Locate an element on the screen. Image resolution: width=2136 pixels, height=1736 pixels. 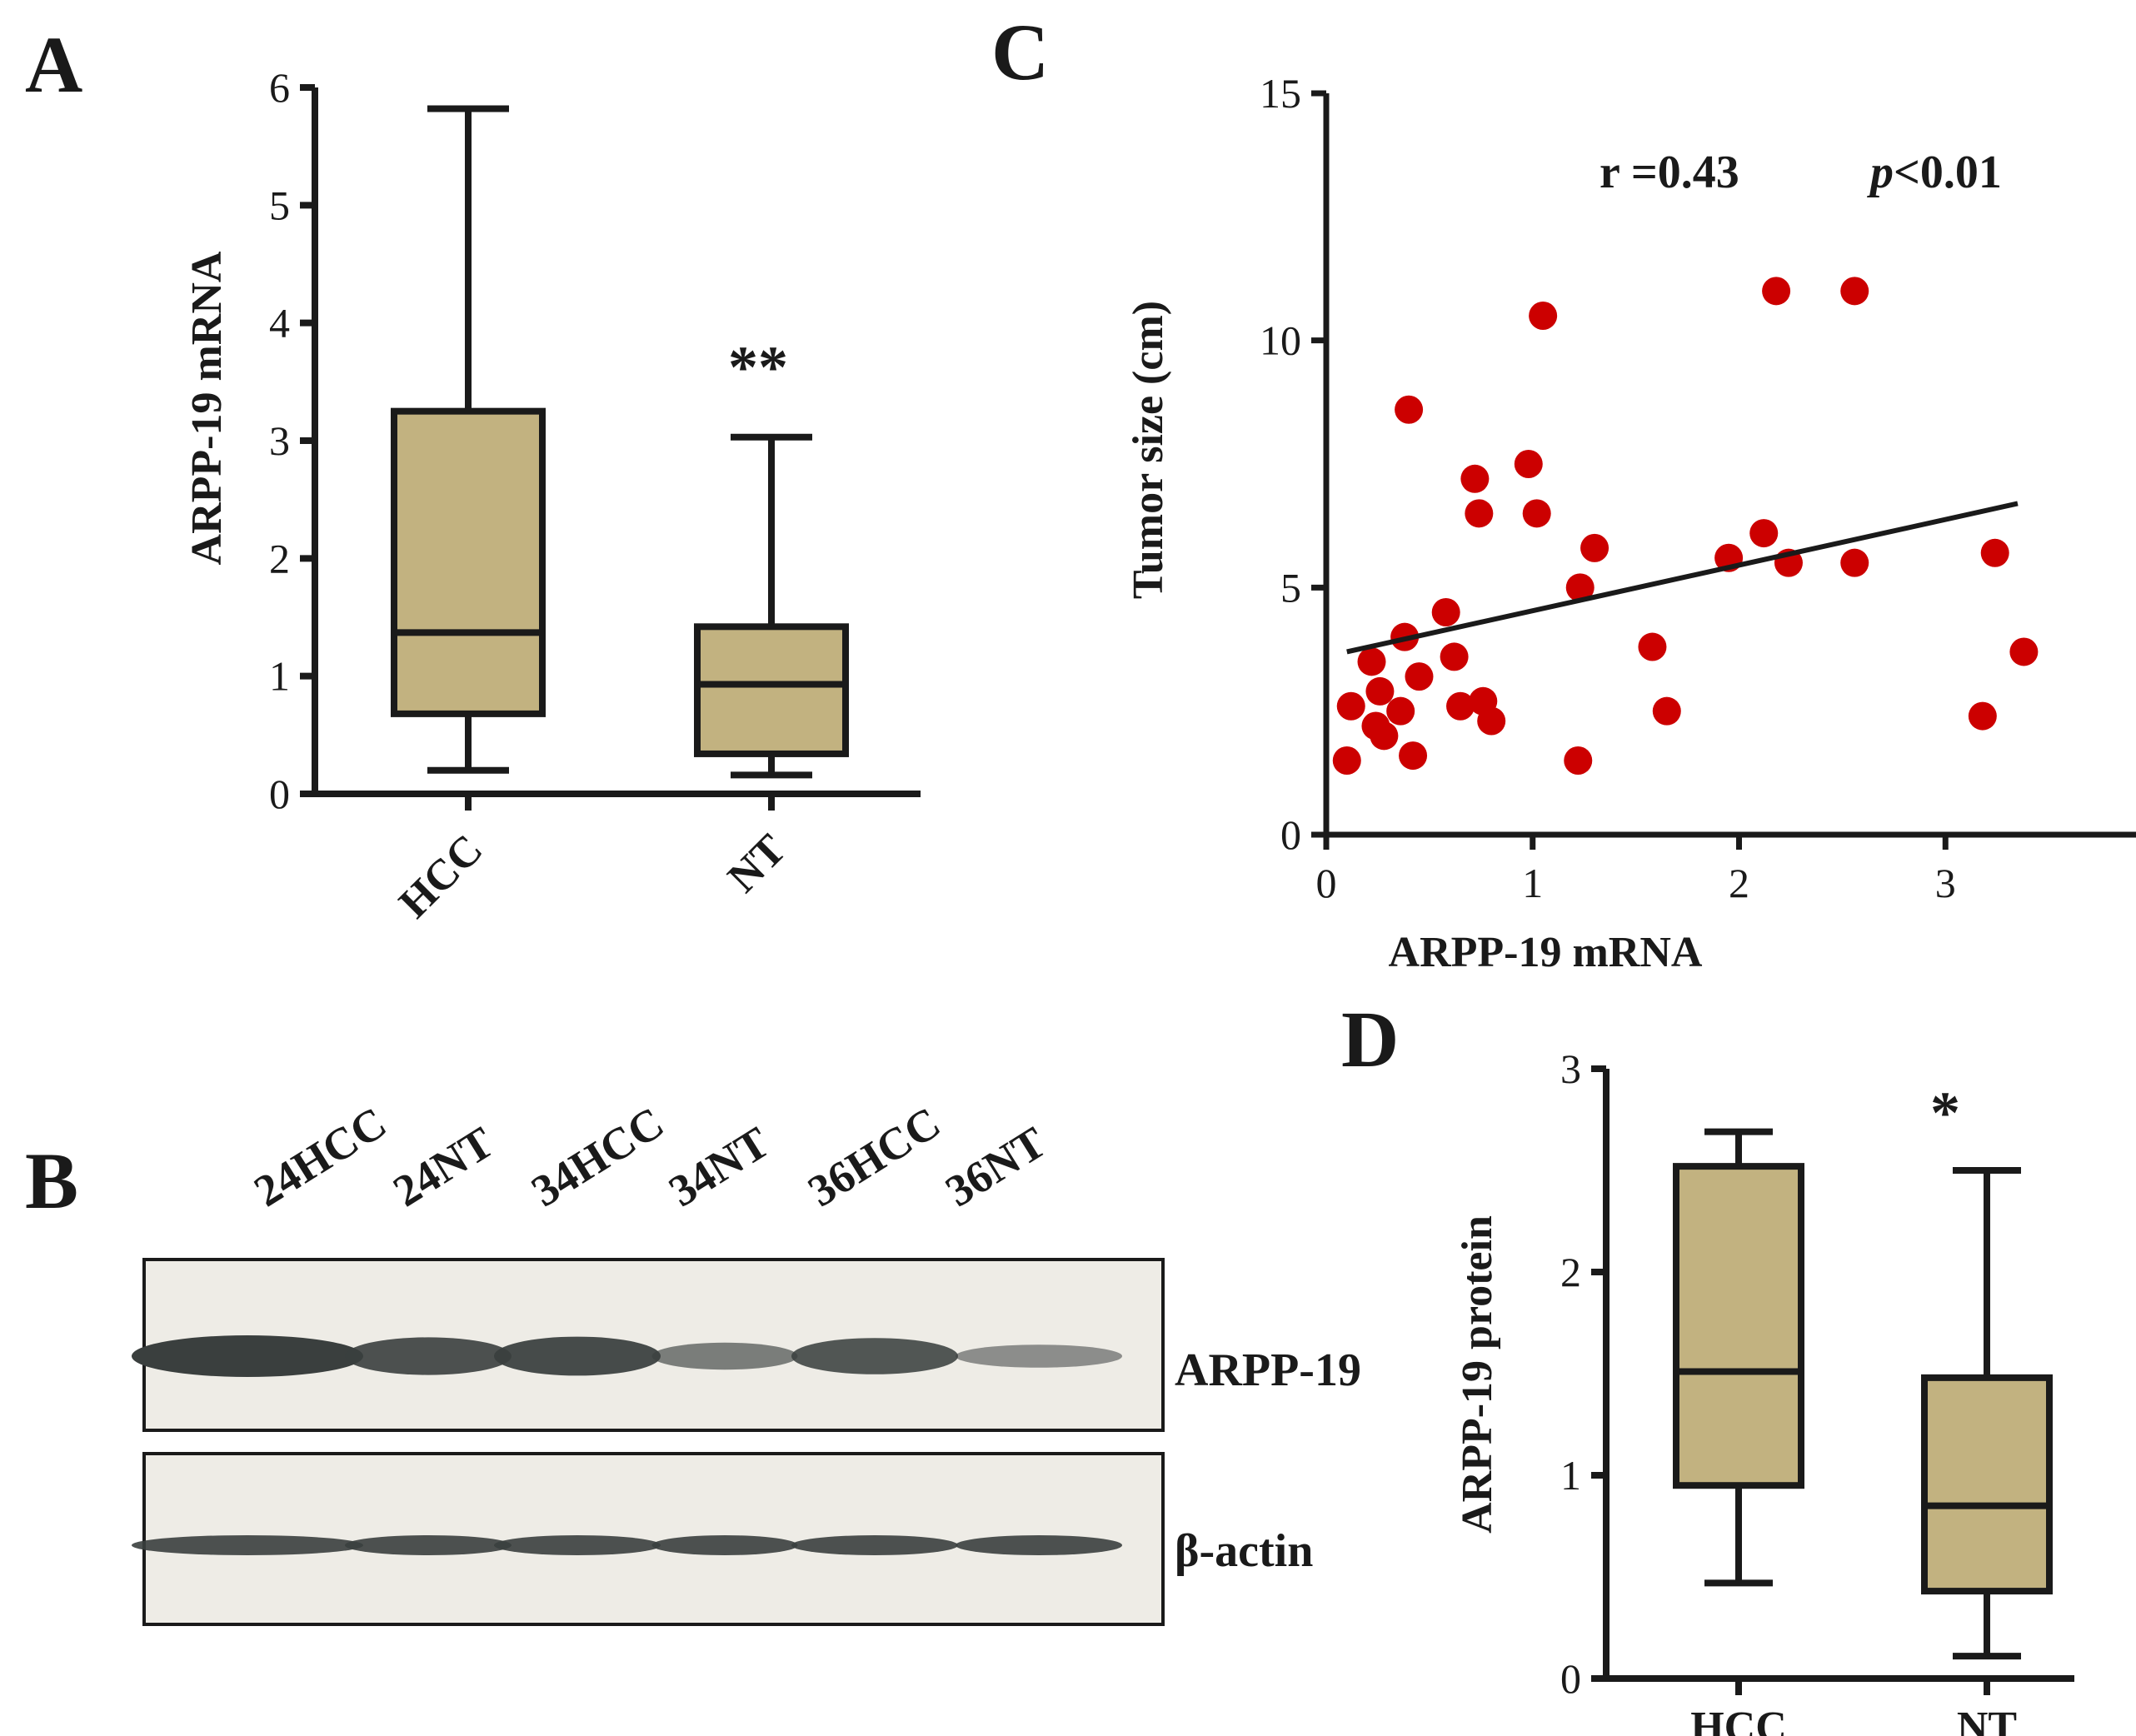
regression-line is located at coordinates (1682, 578).